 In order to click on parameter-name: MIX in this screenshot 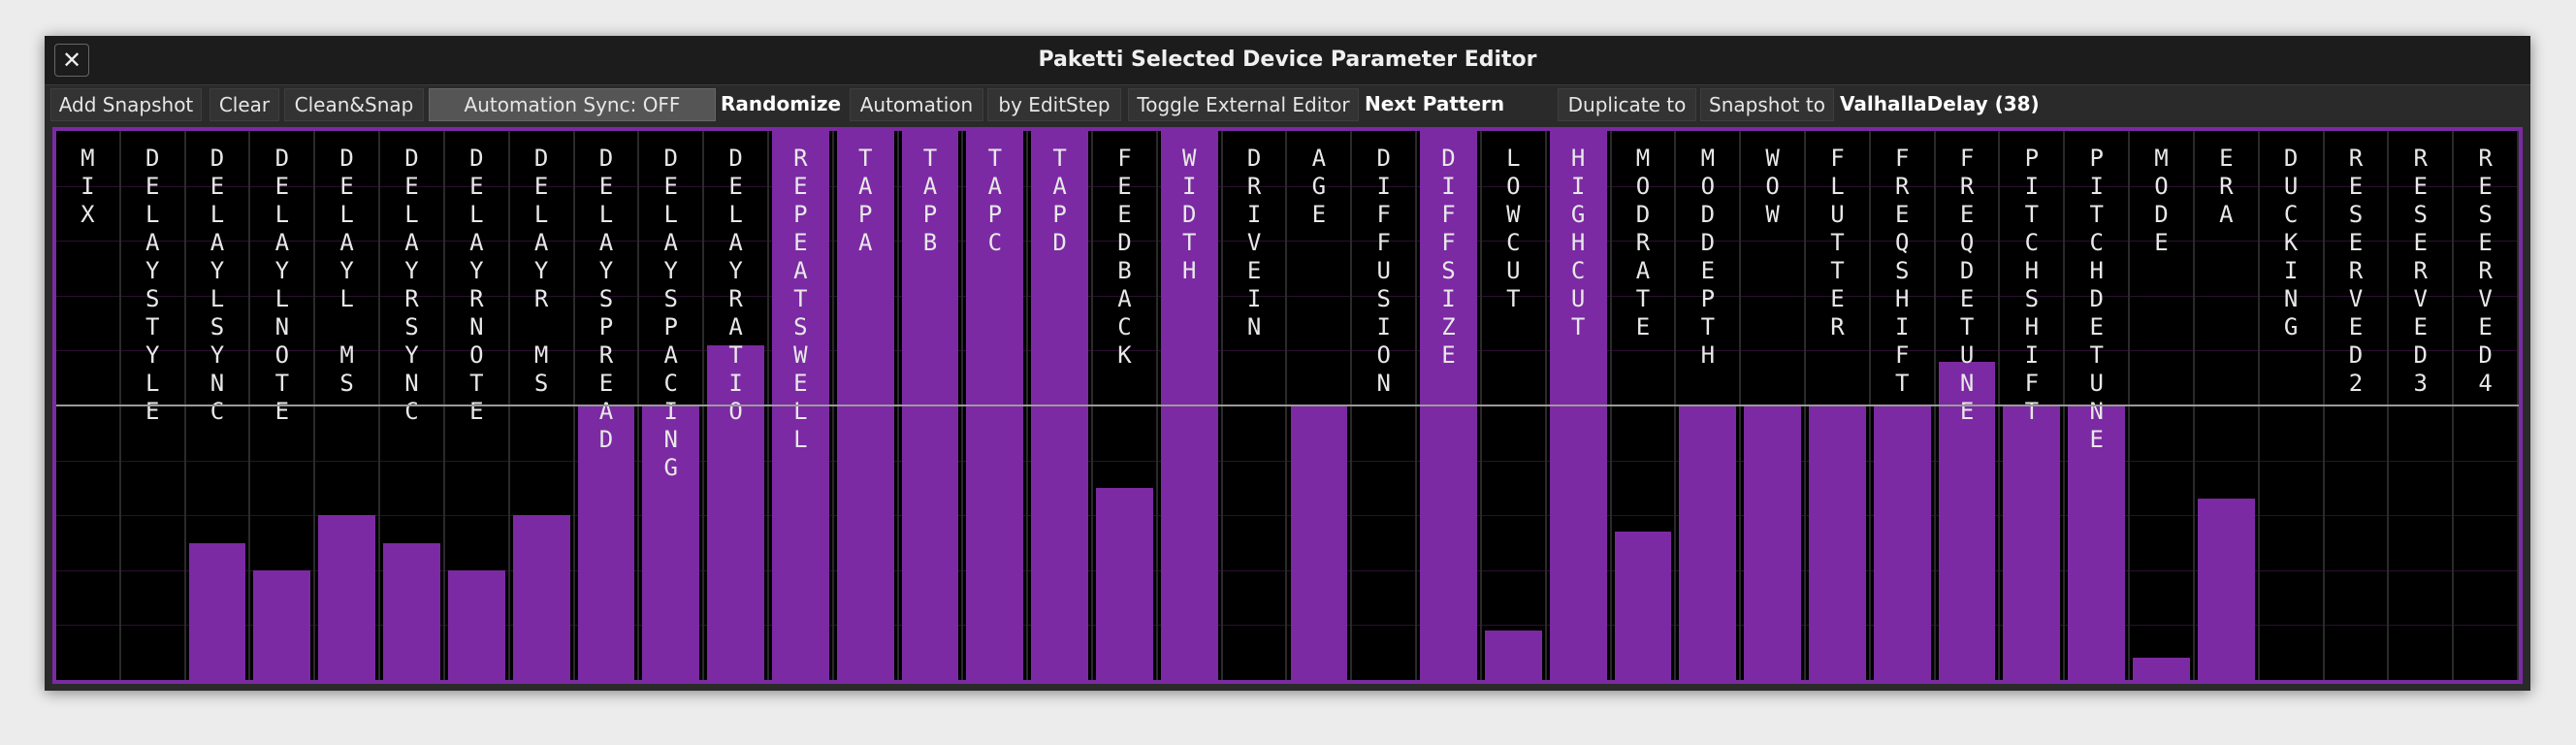, I will do `click(88, 187)`.